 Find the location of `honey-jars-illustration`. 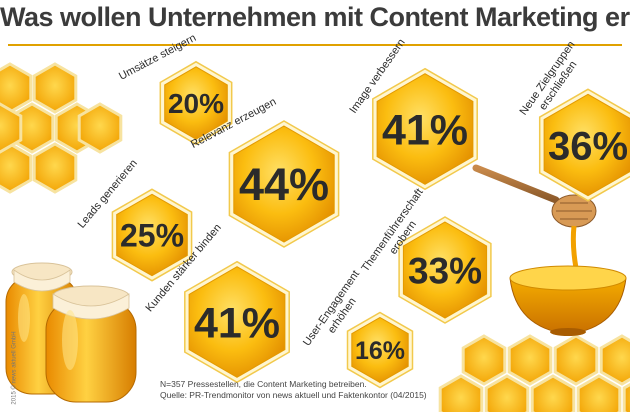

honey-jars-illustration is located at coordinates (71, 332).